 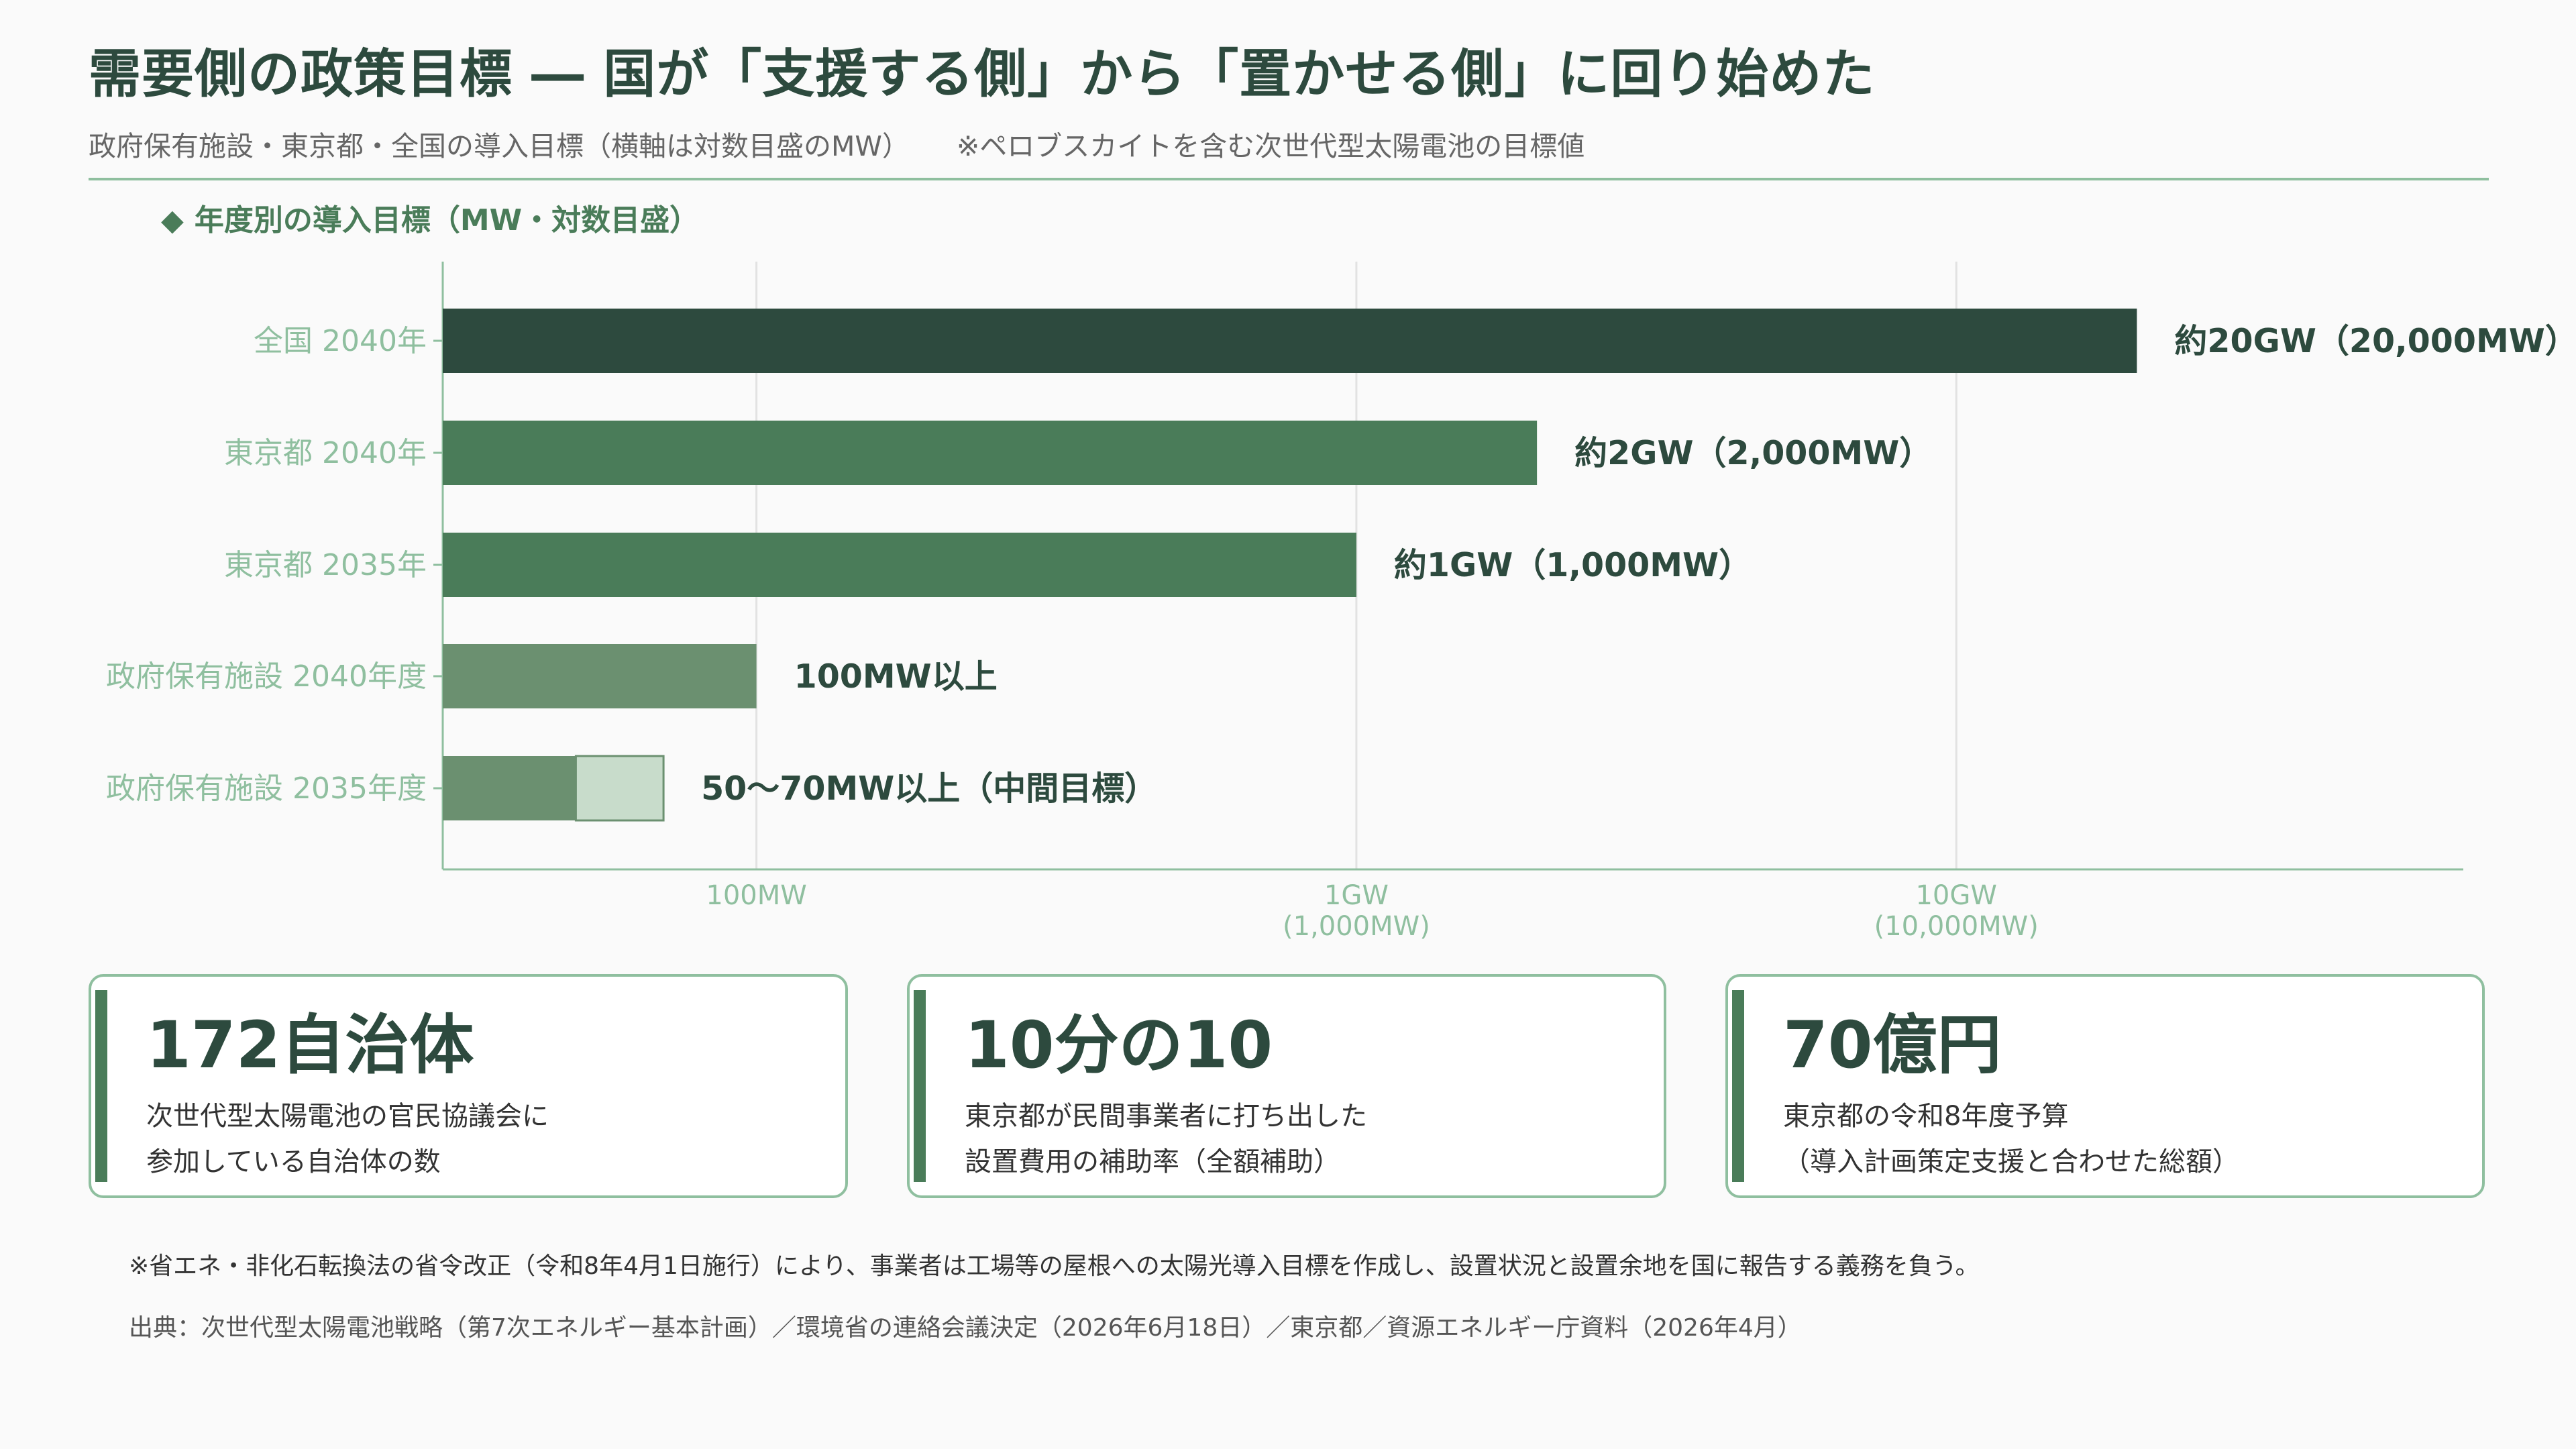 I want to click on data-label: 100MW以上, so click(x=896, y=676).